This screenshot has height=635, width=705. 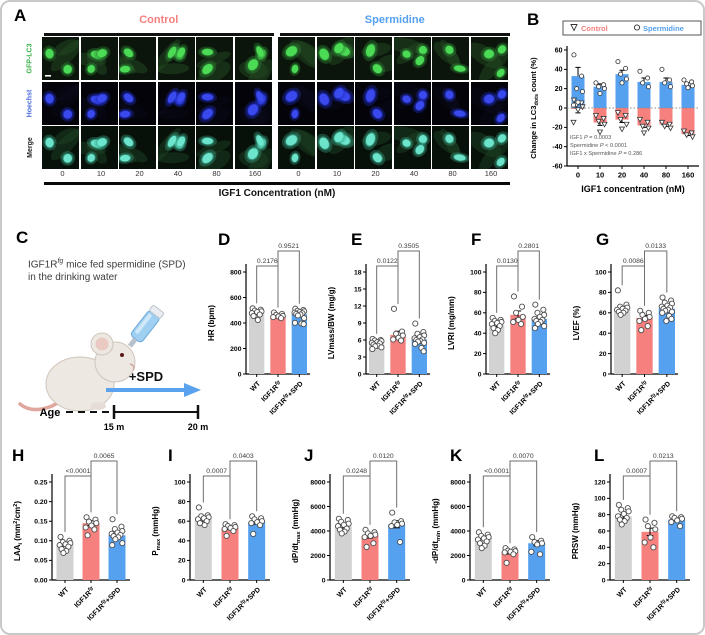 I want to click on svg-text: dP/dtmax (mmHg), so click(x=296, y=531).